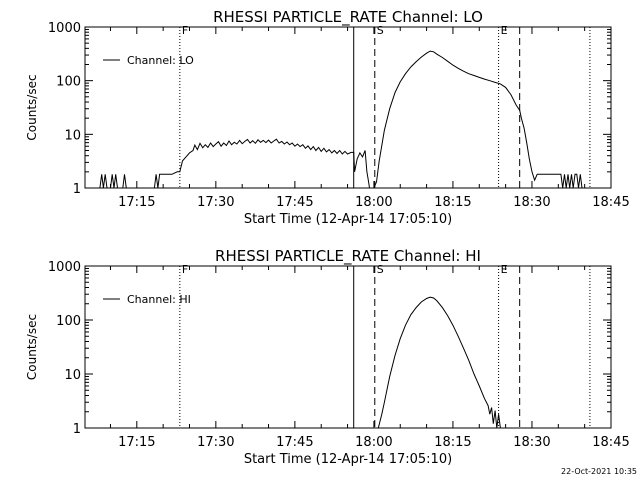  What do you see at coordinates (68, 82) in the screenshot?
I see `chart0-y-tick-label: 100` at bounding box center [68, 82].